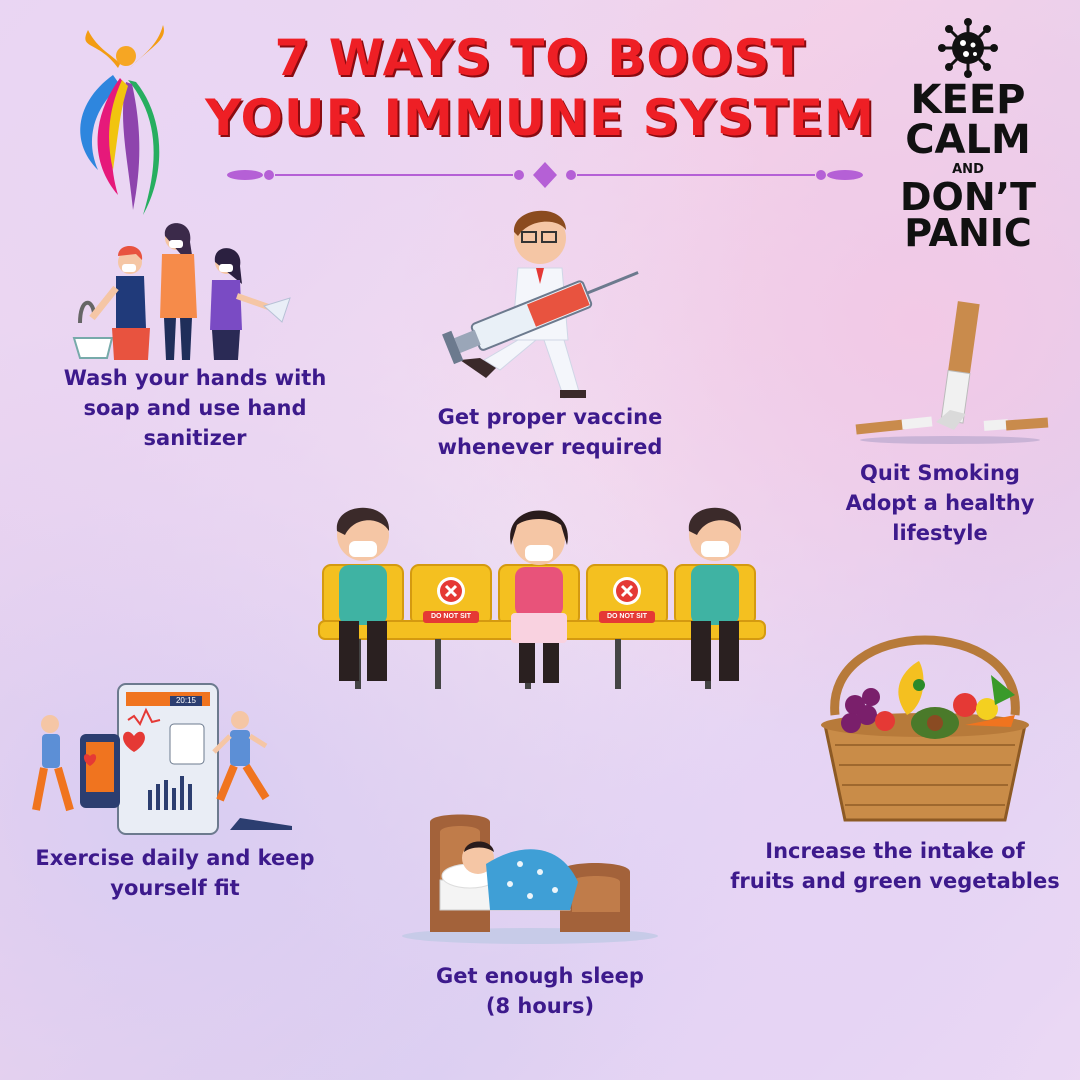 This screenshot has height=1080, width=1080. I want to click on caption-line: soap and use hand, so click(195, 408).